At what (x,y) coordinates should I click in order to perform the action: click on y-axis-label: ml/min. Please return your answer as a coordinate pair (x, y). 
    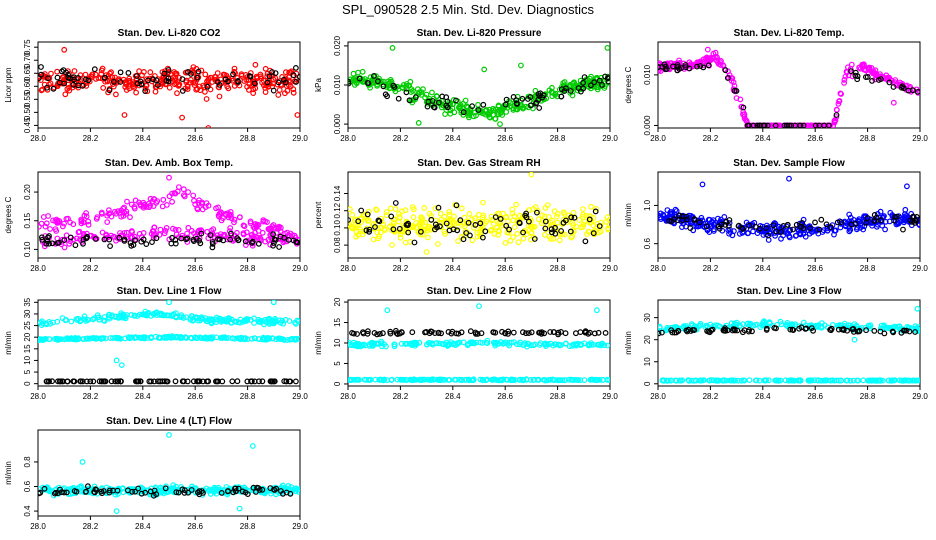
    Looking at the image, I should click on (8, 473).